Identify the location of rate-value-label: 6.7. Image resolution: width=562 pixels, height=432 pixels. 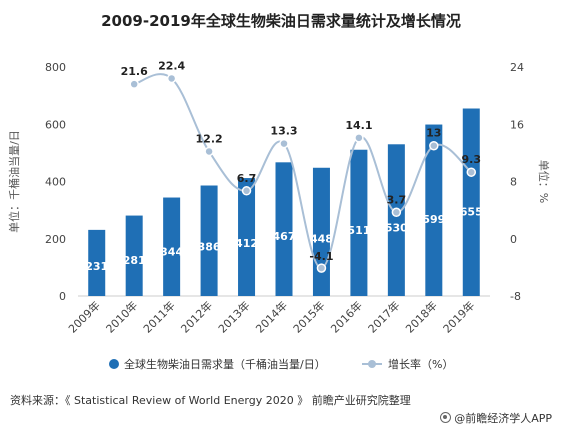
(247, 178).